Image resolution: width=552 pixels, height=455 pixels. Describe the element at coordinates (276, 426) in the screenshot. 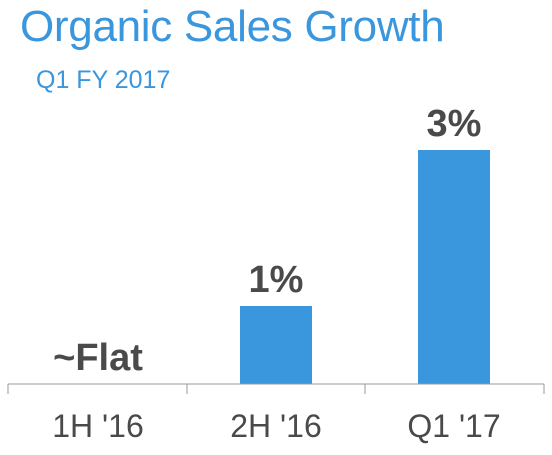

I see `x-tick-label-1: 2H '16` at that location.